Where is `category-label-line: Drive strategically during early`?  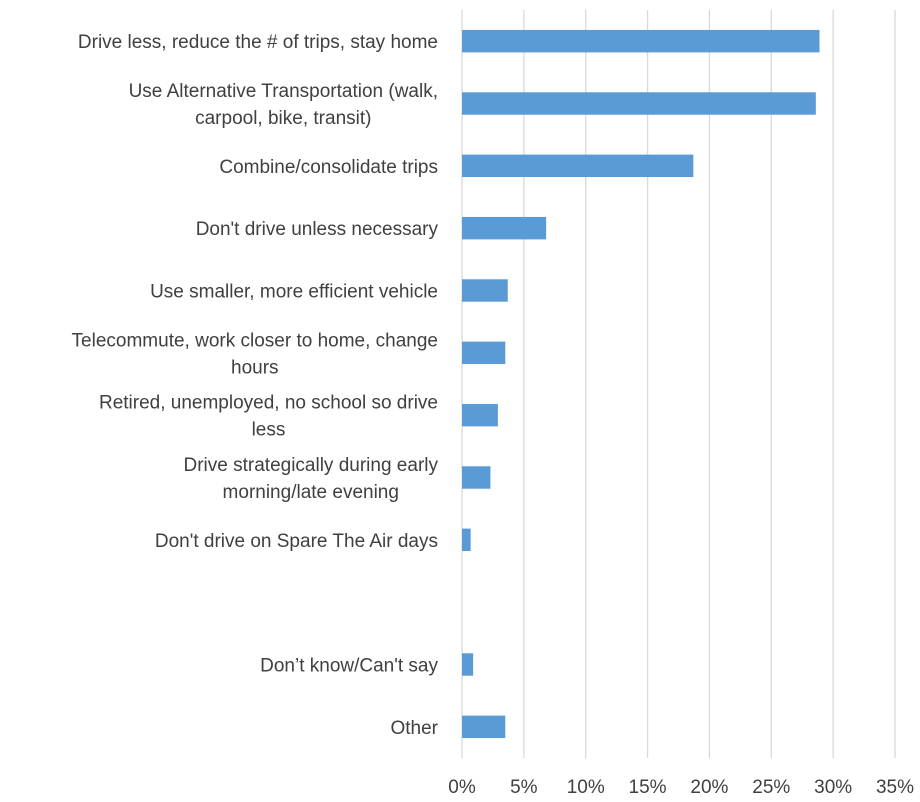
category-label-line: Drive strategically during early is located at coordinates (311, 465).